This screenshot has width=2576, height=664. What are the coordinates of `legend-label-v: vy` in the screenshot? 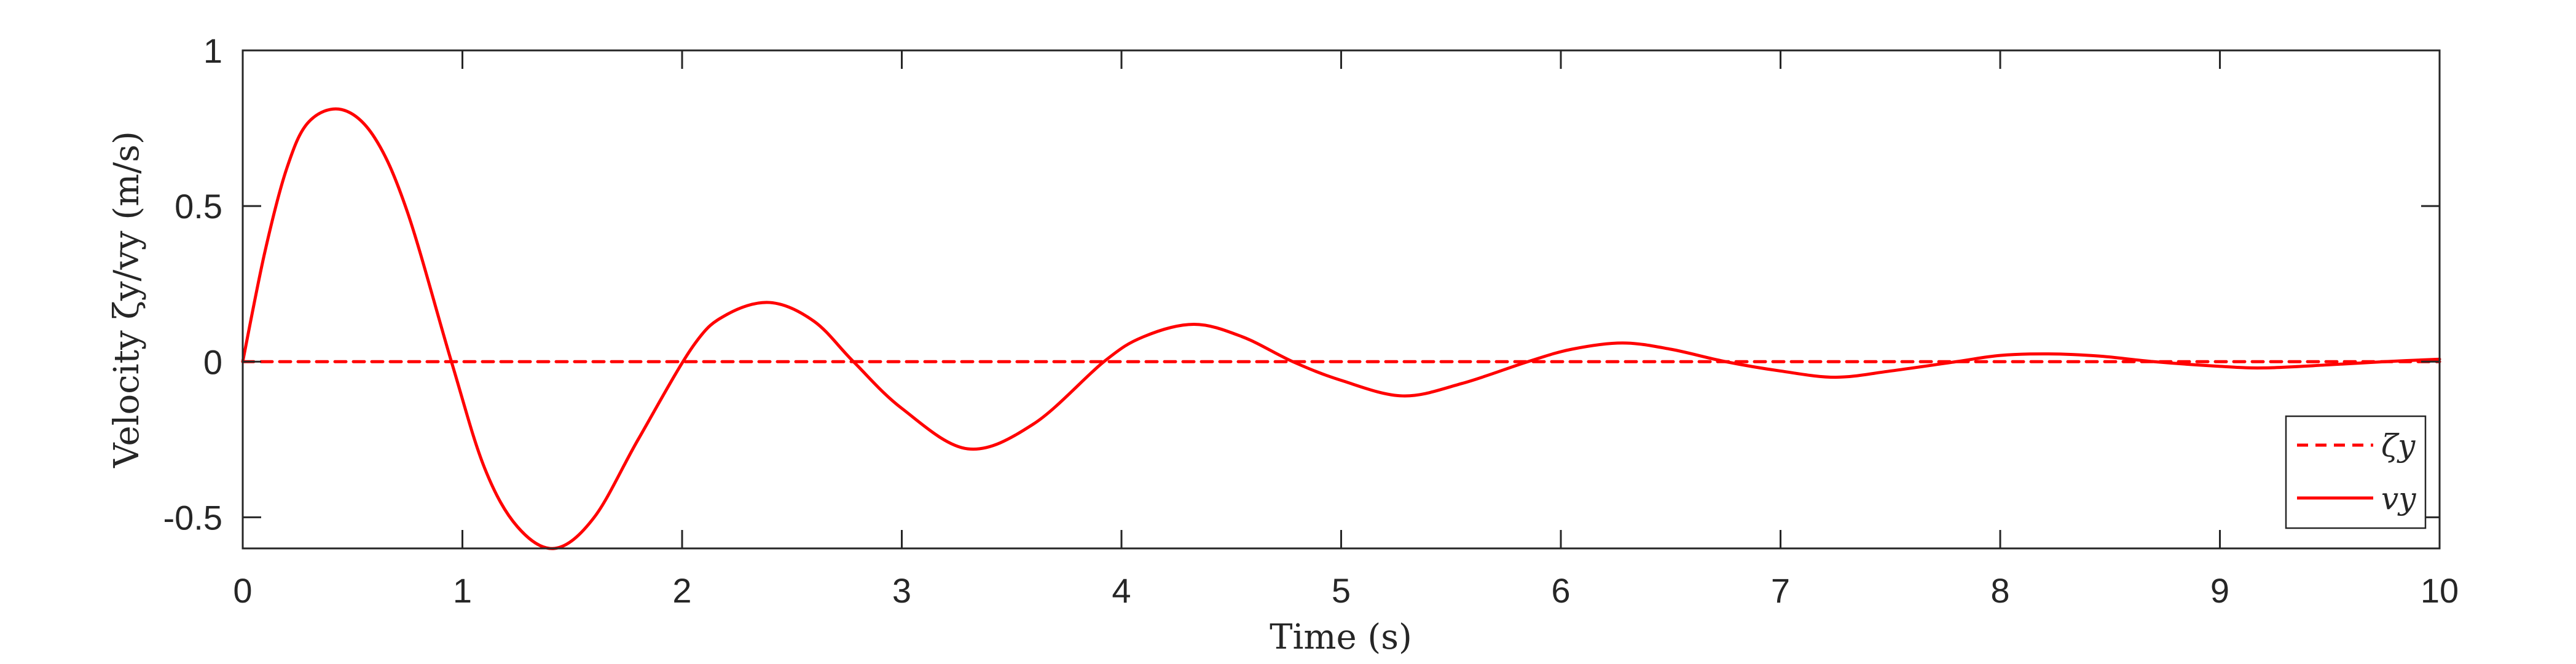 It's located at (2398, 498).